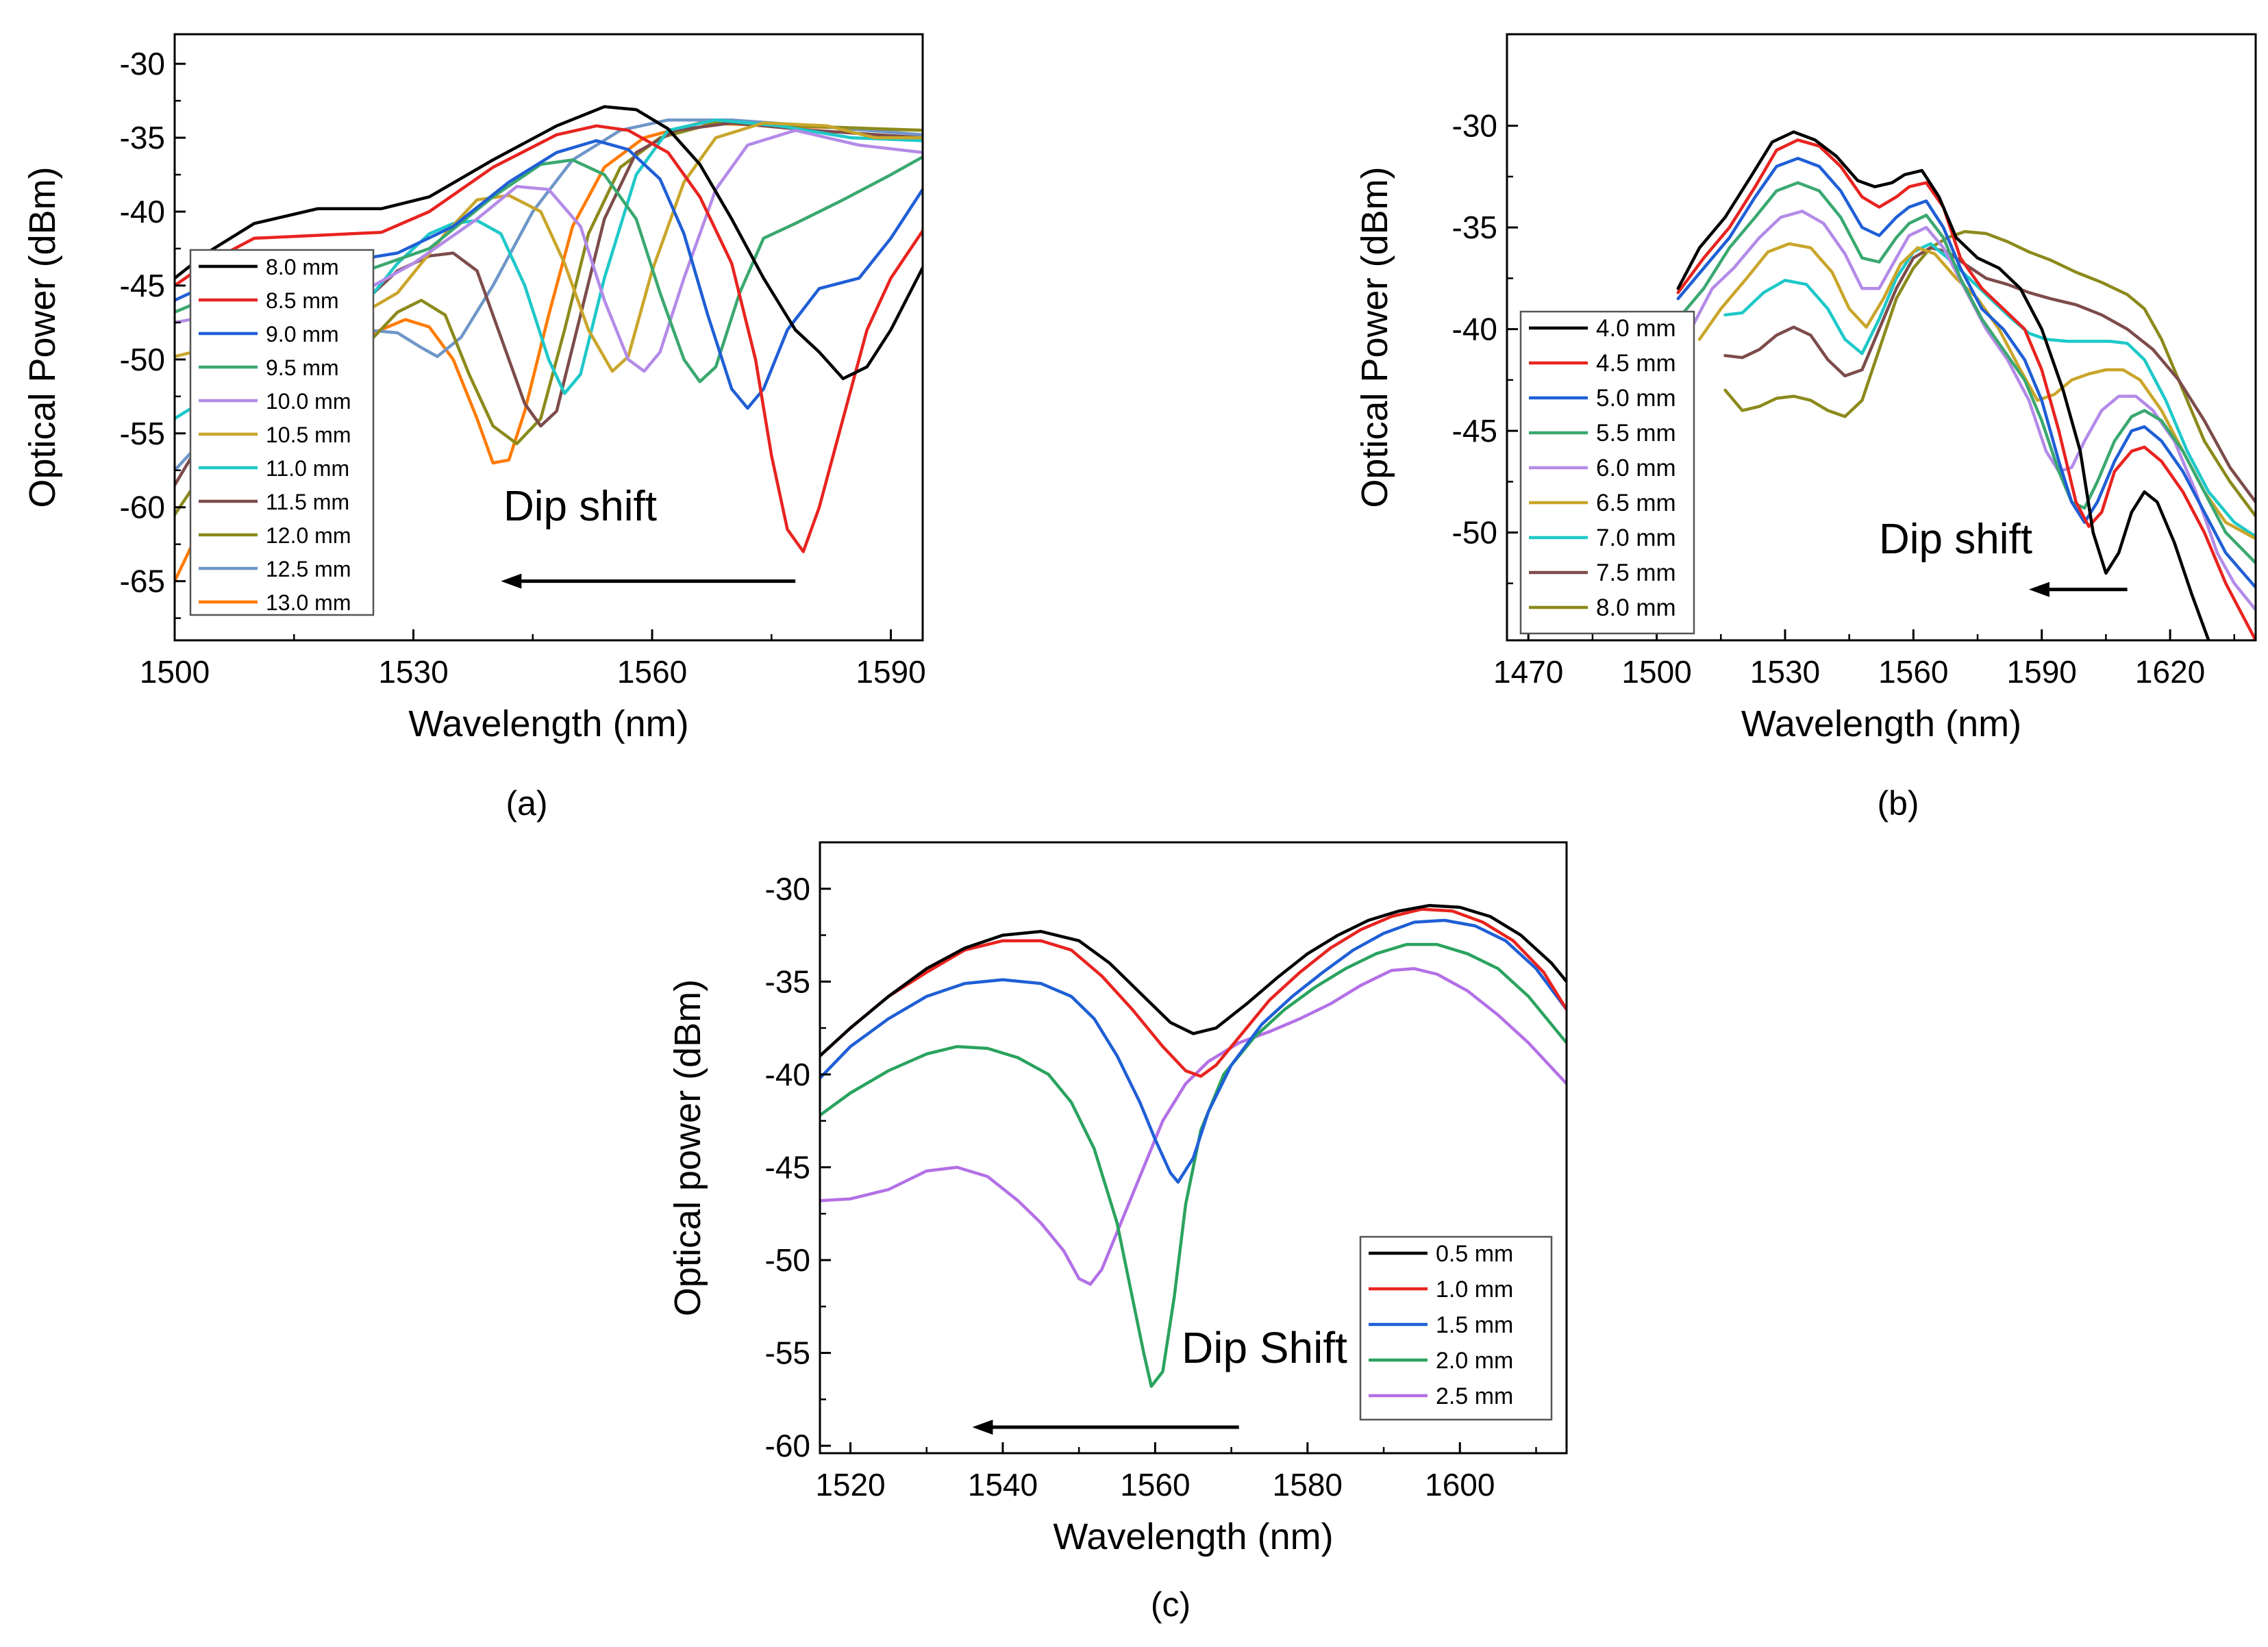 This screenshot has width=2268, height=1647. Describe the element at coordinates (1003, 1485) in the screenshot. I see `x-tick-label: 1540` at that location.